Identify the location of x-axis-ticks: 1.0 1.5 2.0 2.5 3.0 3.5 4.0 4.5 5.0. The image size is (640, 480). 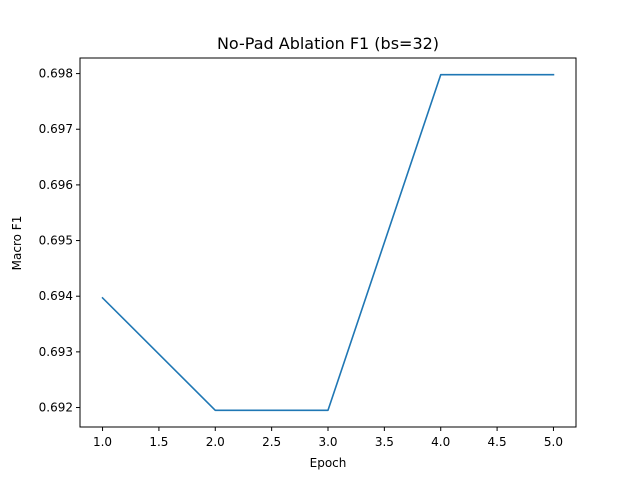
(328, 438).